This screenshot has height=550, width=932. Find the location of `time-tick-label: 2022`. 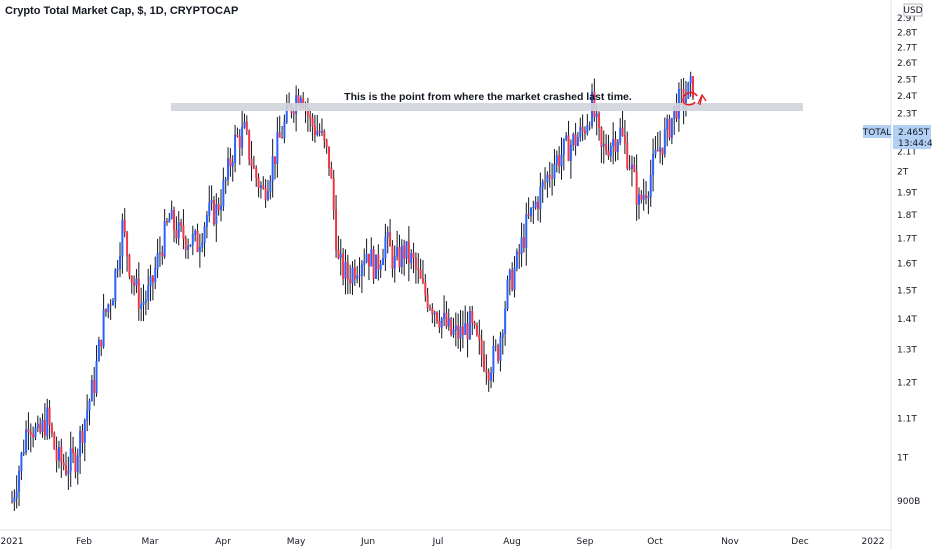

time-tick-label: 2022 is located at coordinates (873, 542).